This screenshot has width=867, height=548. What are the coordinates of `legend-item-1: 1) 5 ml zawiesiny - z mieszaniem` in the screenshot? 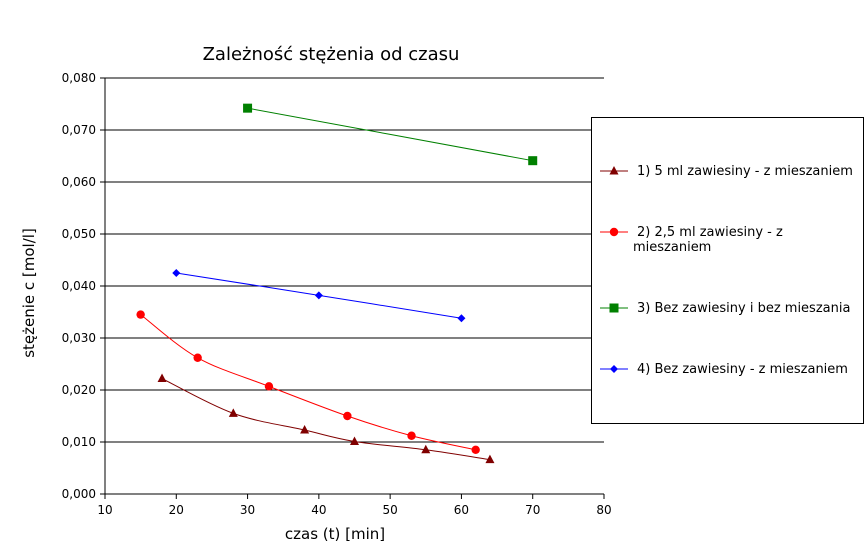 It's located at (726, 171).